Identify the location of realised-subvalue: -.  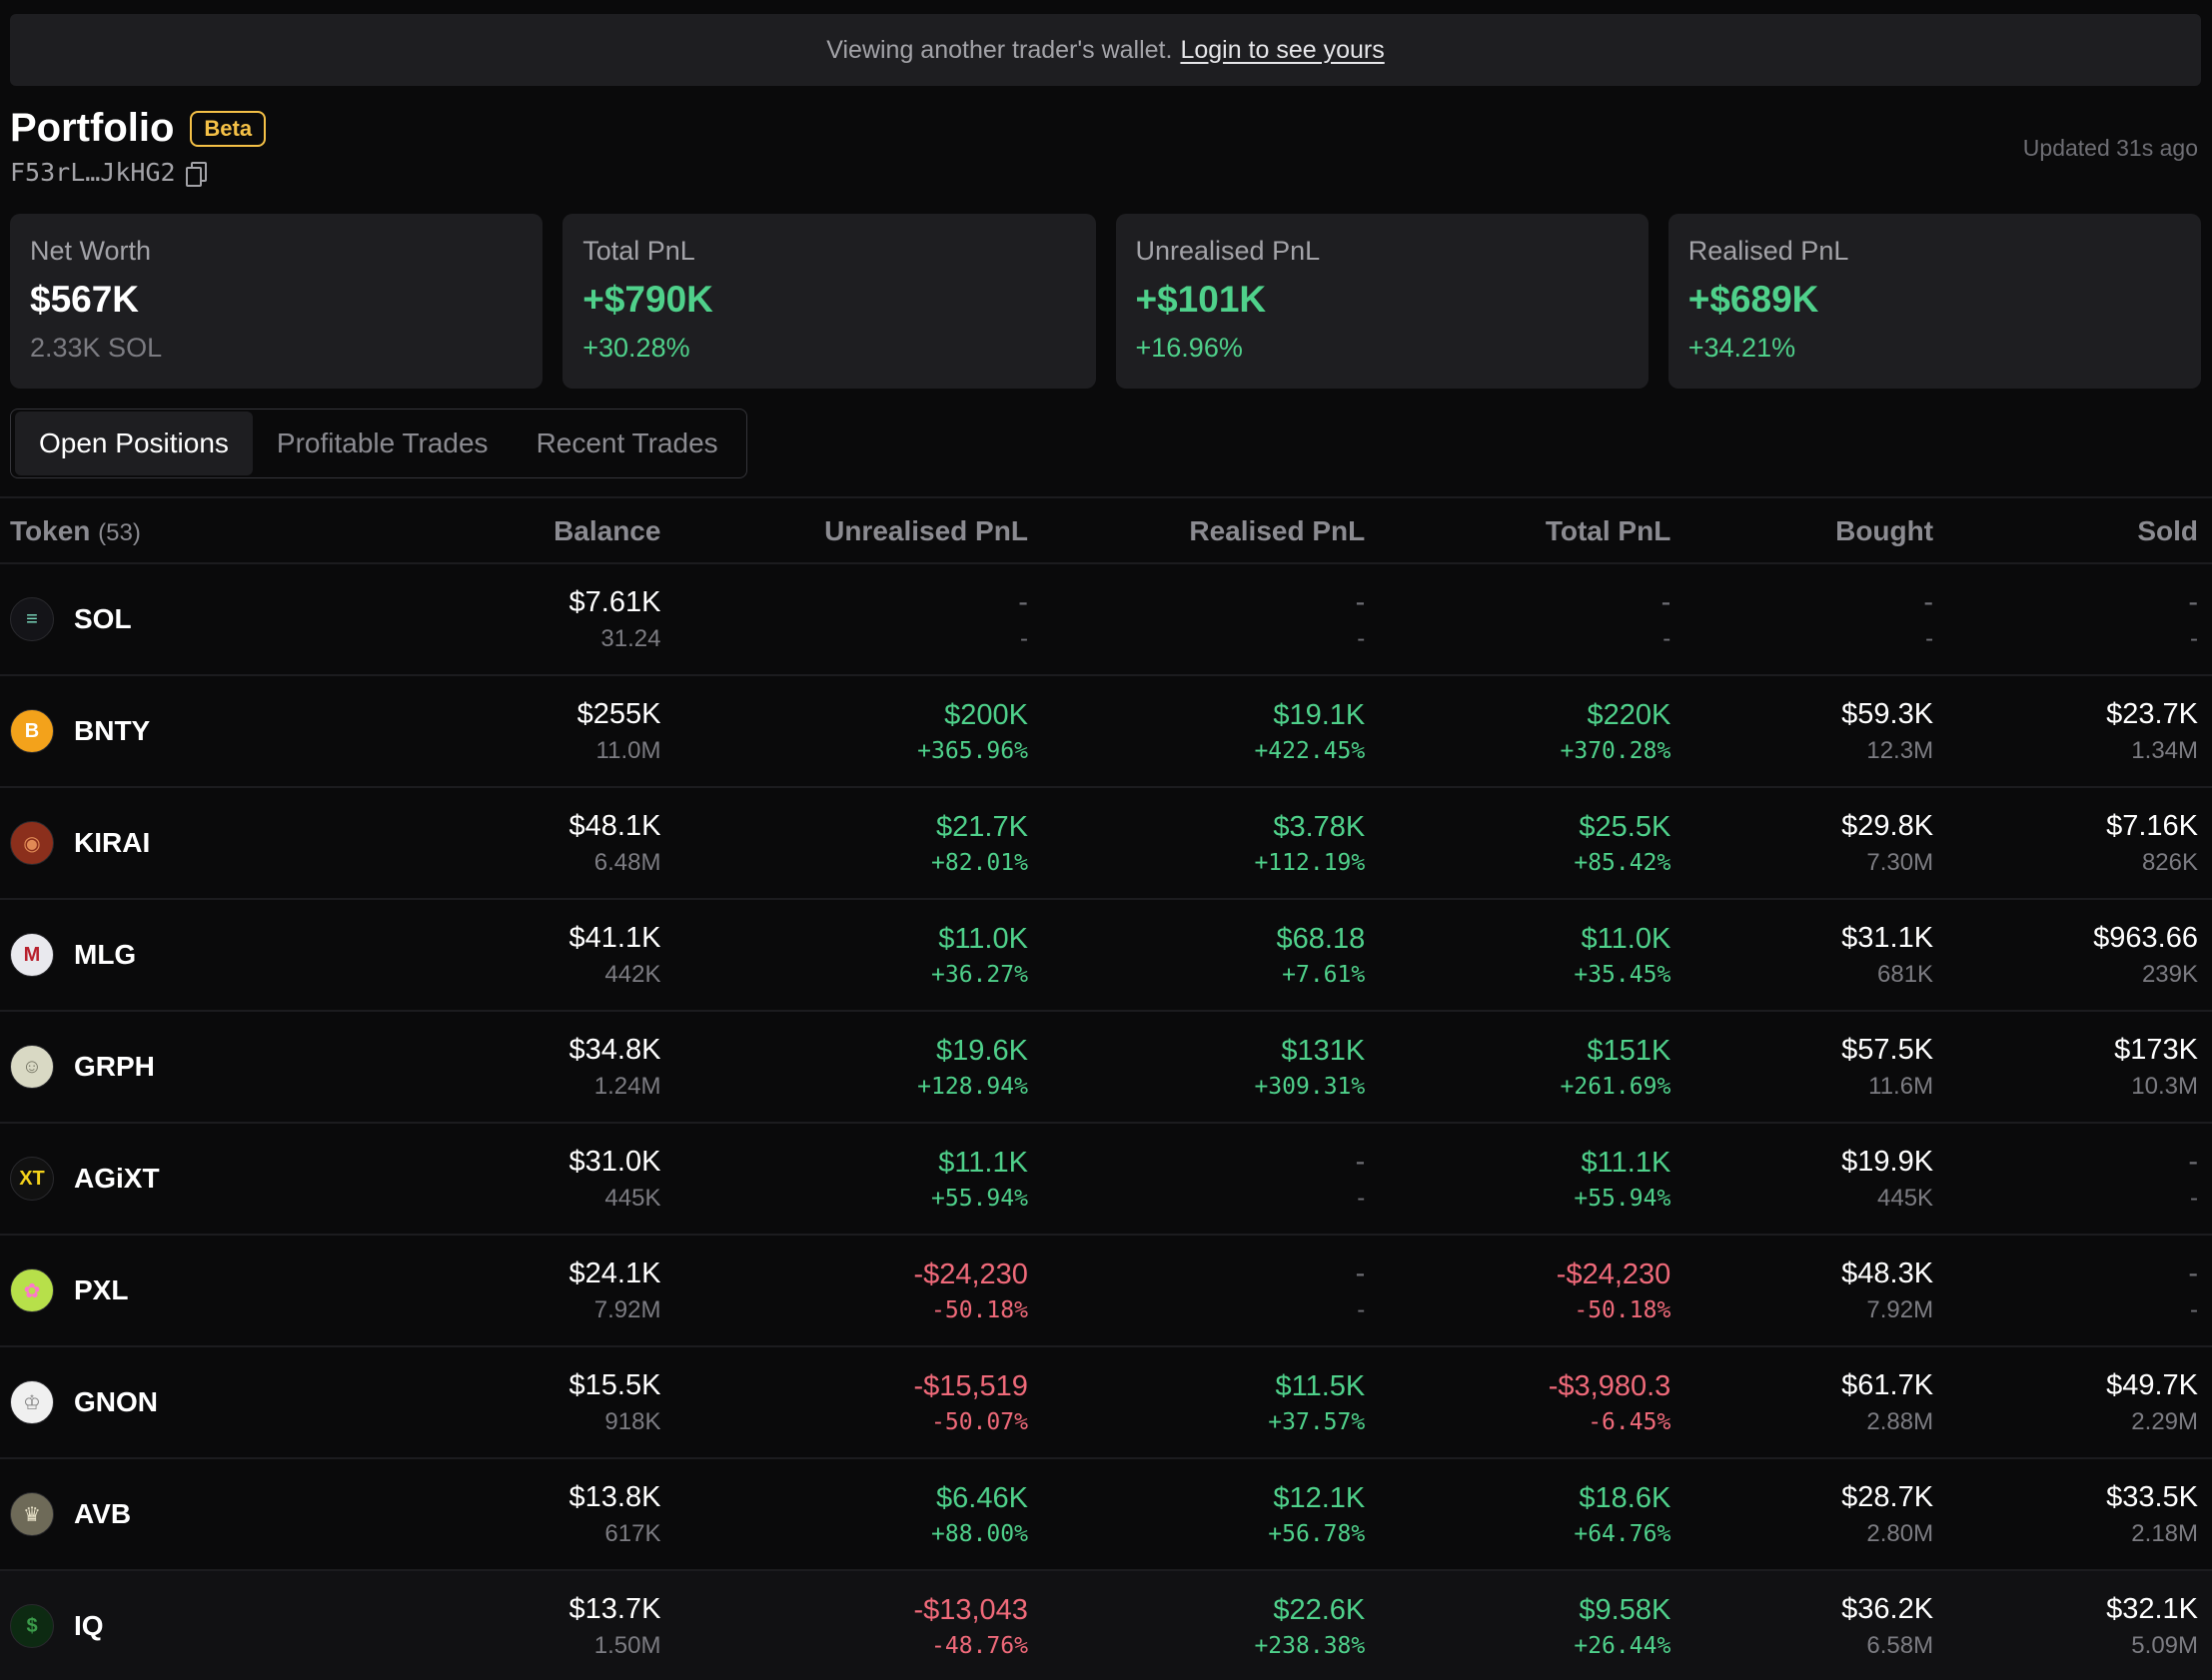
(1361, 638).